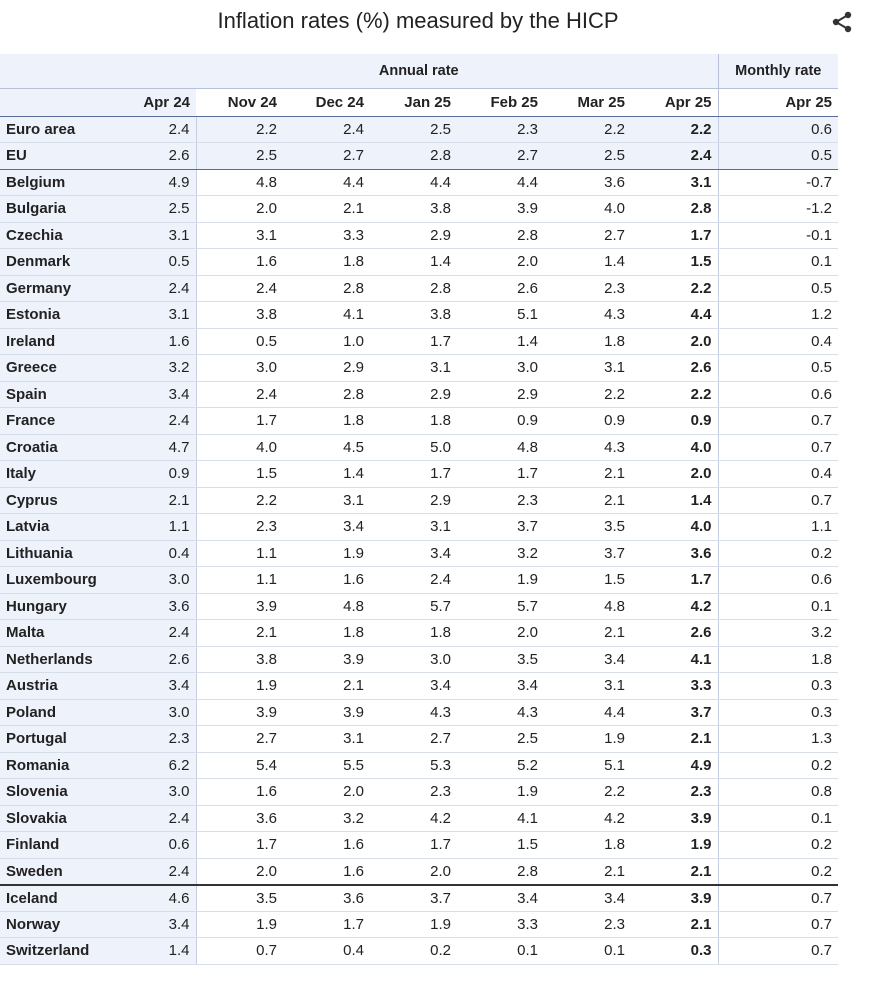  I want to click on column-header-country, so click(60, 102).